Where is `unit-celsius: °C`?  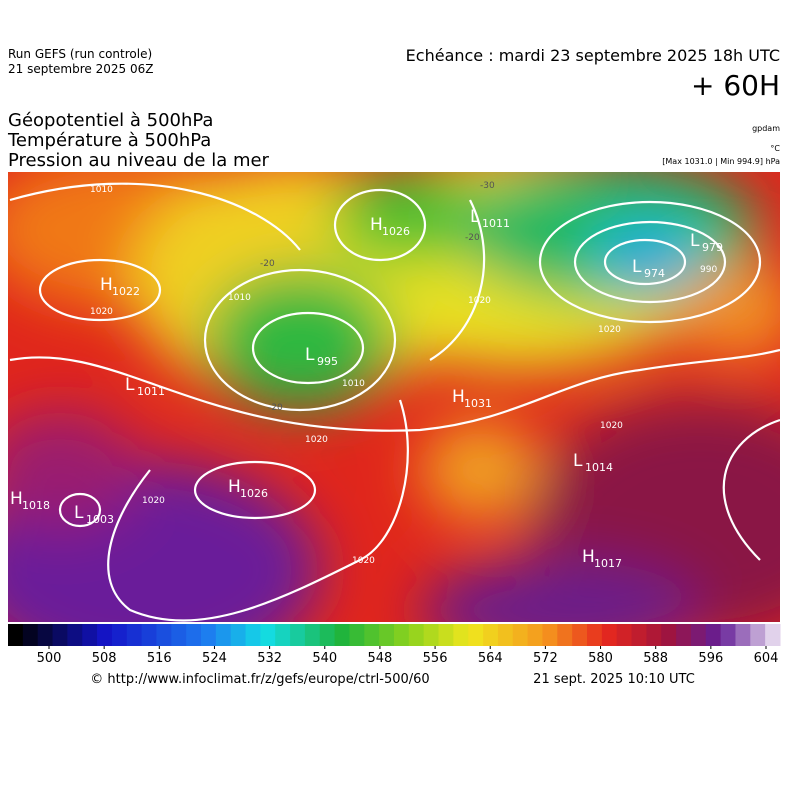 unit-celsius: °C is located at coordinates (775, 148).